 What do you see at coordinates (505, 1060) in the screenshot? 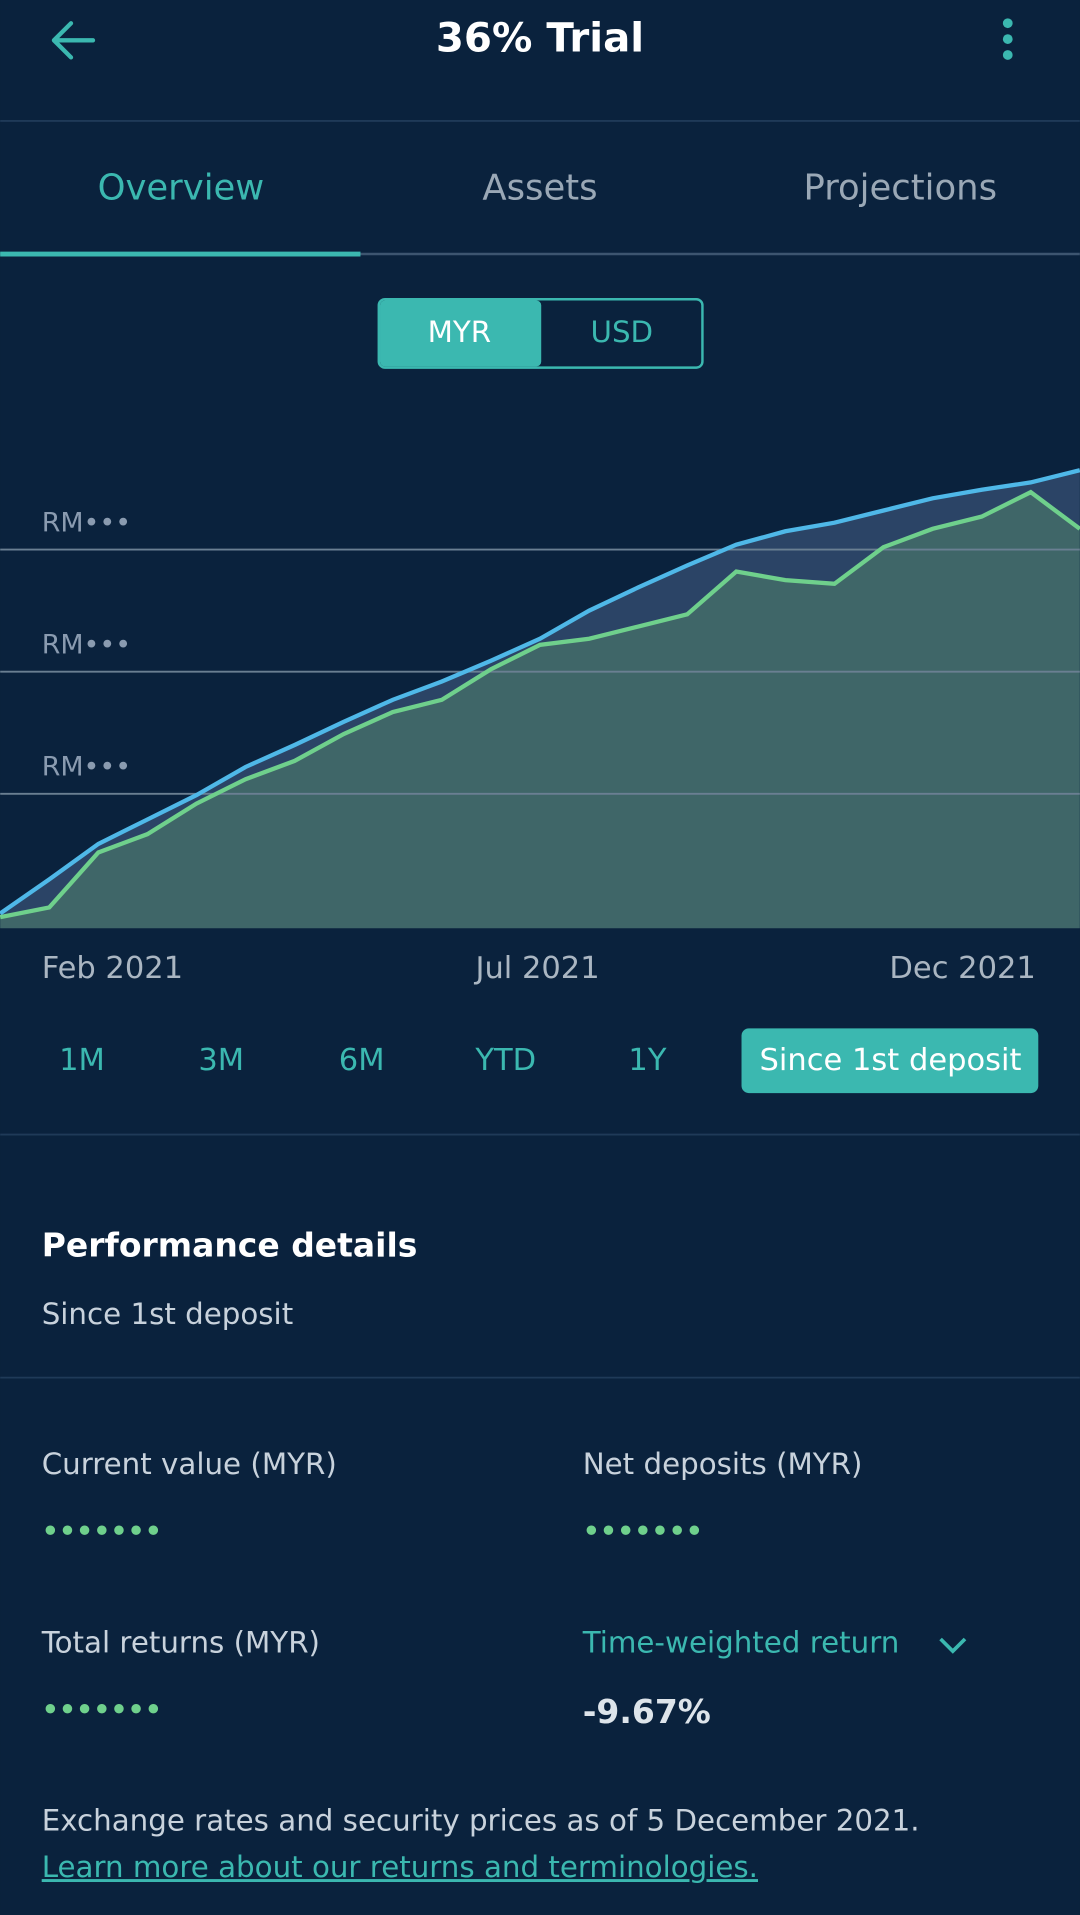
I see `period-option: YTD` at bounding box center [505, 1060].